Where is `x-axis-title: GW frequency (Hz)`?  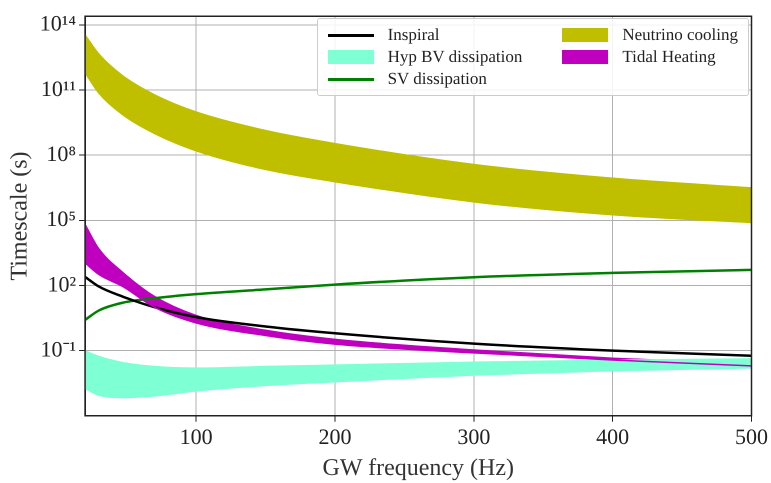 x-axis-title: GW frequency (Hz) is located at coordinates (418, 467).